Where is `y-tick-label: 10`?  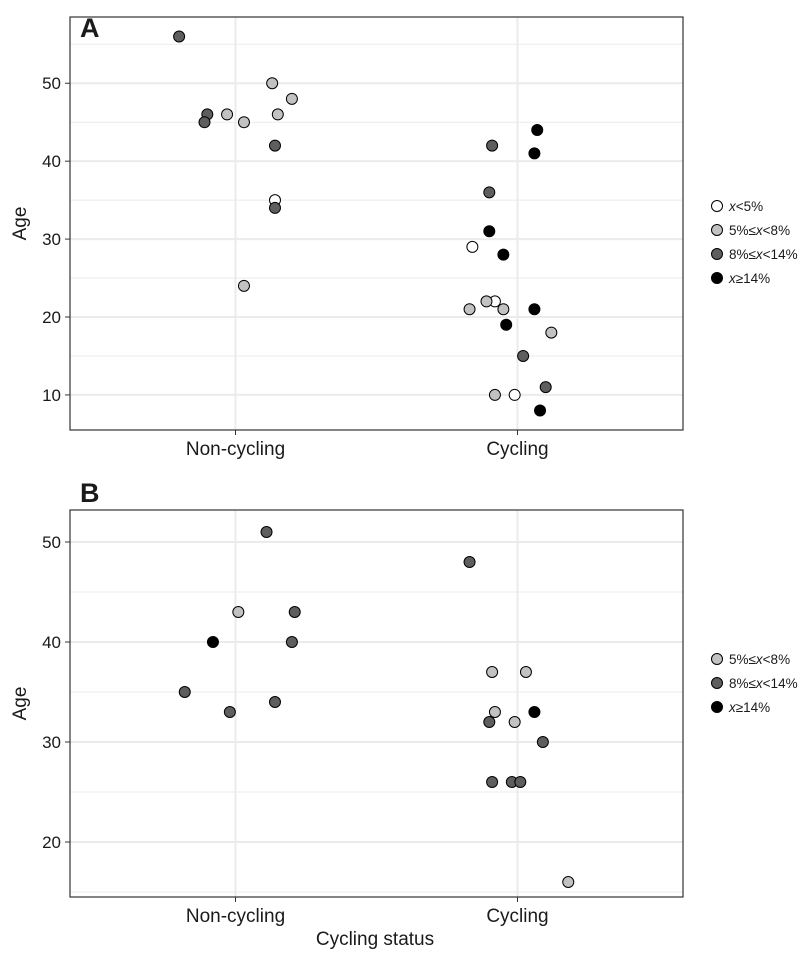 y-tick-label: 10 is located at coordinates (51, 395).